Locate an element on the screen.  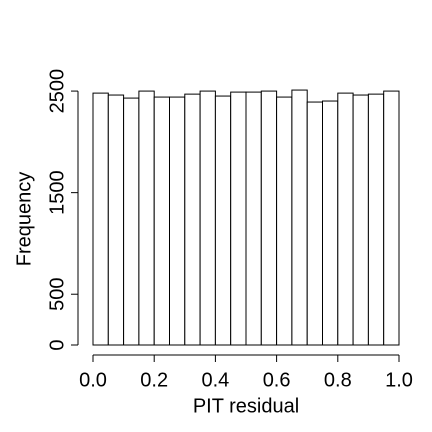
x-tick-label: 0.6 is located at coordinates (277, 380).